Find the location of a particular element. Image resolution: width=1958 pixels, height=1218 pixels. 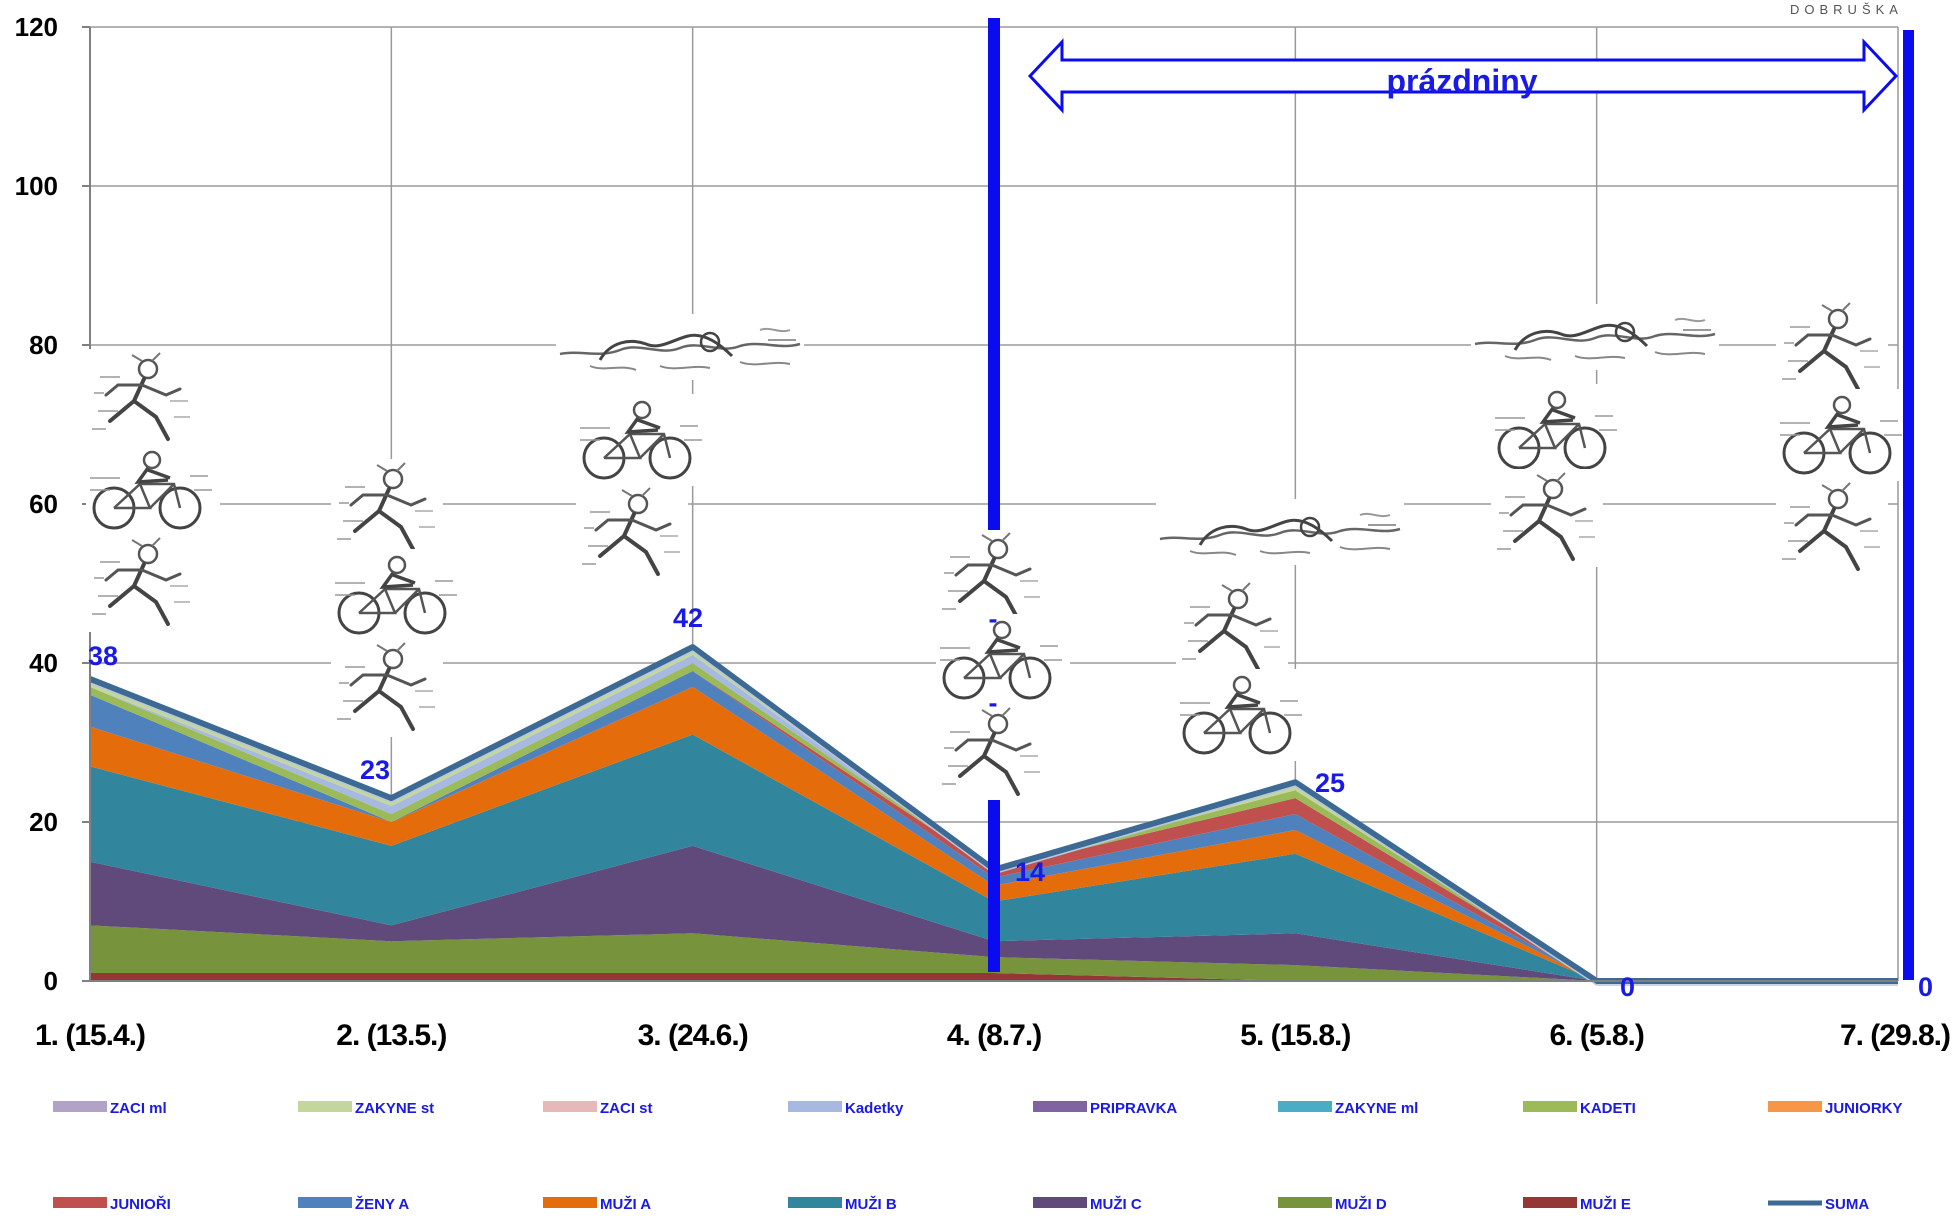

legend-label: ZAKYNE ml is located at coordinates (1376, 1108).